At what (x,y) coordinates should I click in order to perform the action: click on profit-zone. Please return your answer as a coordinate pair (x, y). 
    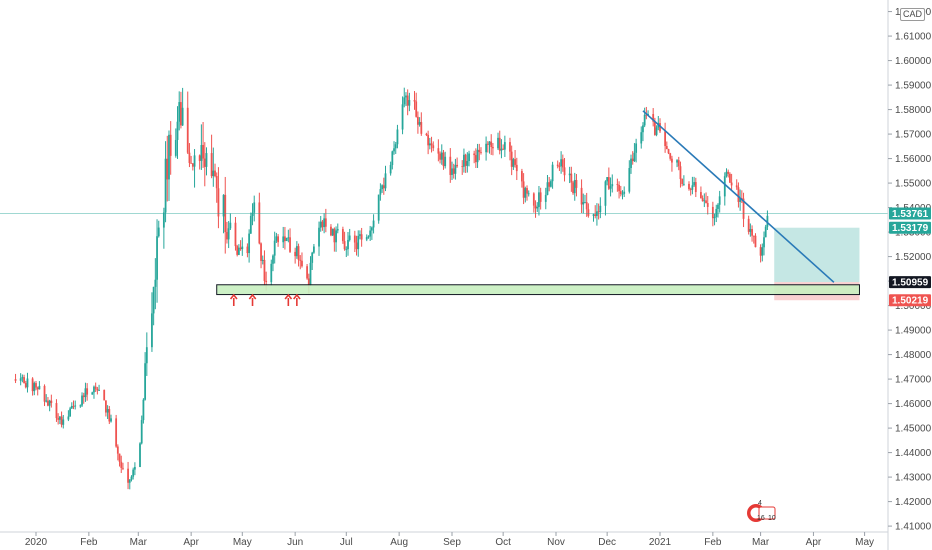
    Looking at the image, I should click on (817, 255).